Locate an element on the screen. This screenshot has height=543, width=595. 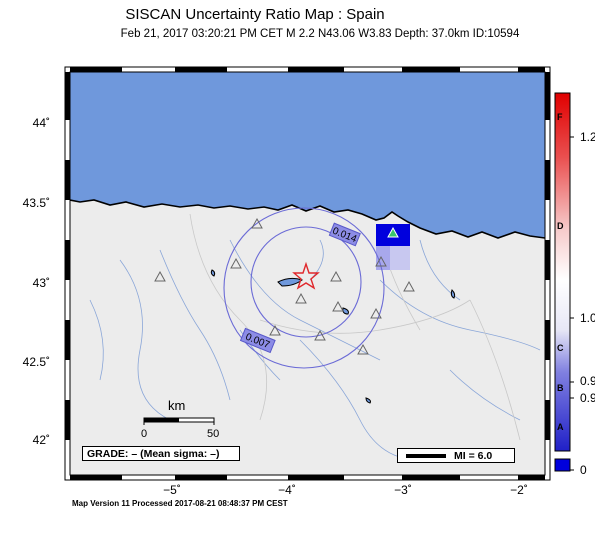
lon-label: −4˚ is located at coordinates (287, 490).